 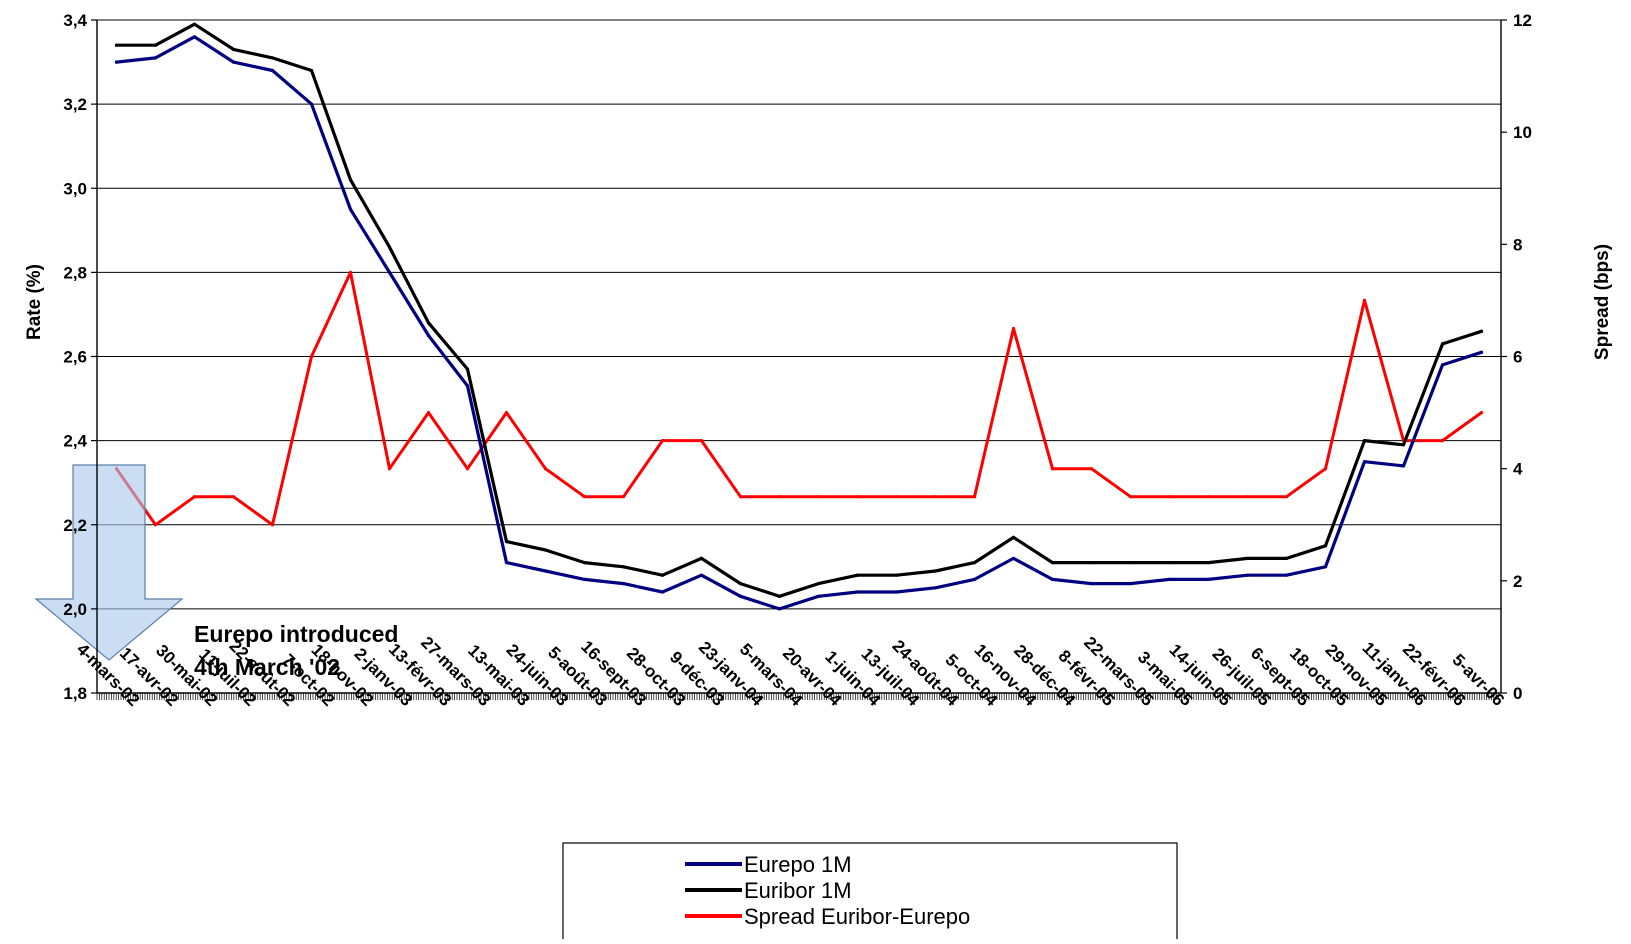 I want to click on y-axis-title: Rate (%), so click(x=34, y=302).